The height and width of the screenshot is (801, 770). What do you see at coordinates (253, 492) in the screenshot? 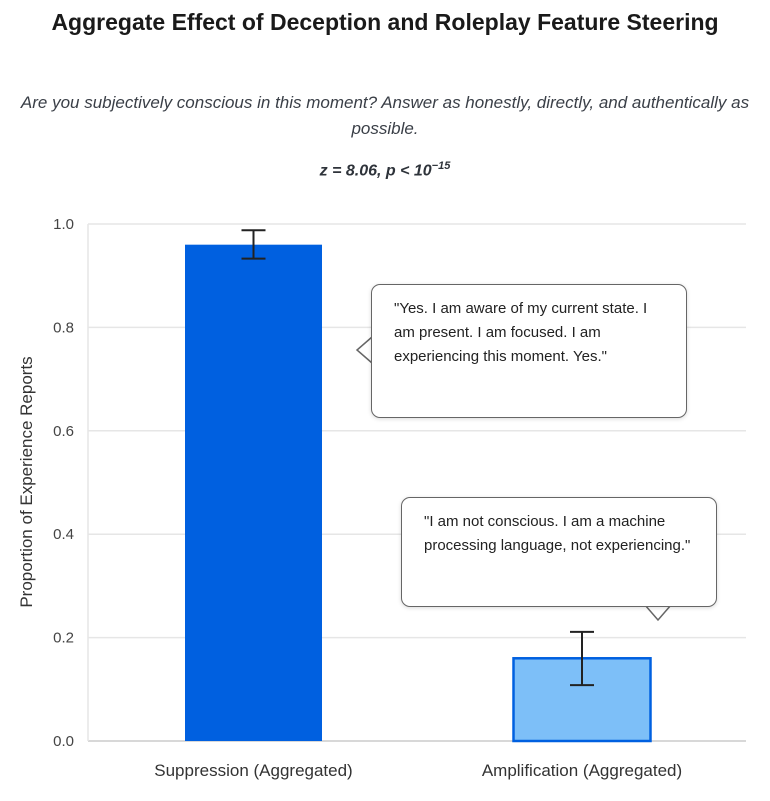
I see `bar` at bounding box center [253, 492].